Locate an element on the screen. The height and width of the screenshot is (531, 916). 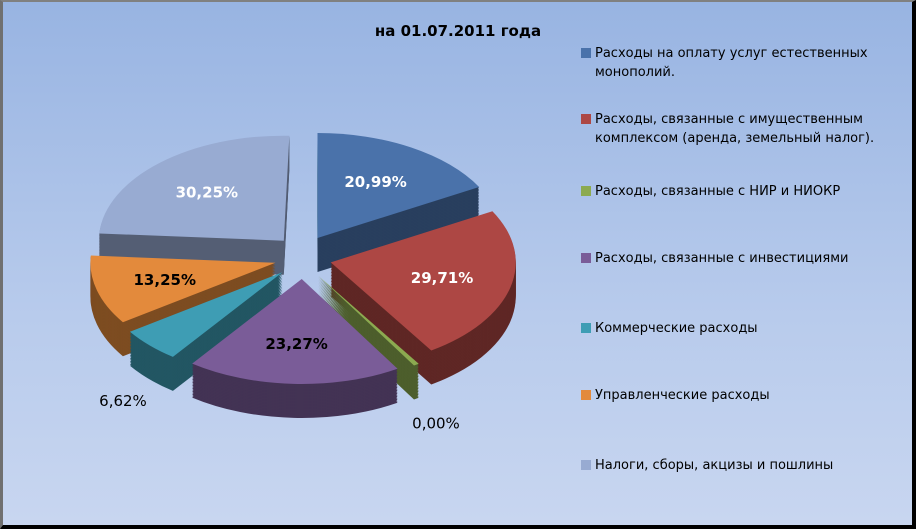
data-label: 0,00% is located at coordinates (436, 423).